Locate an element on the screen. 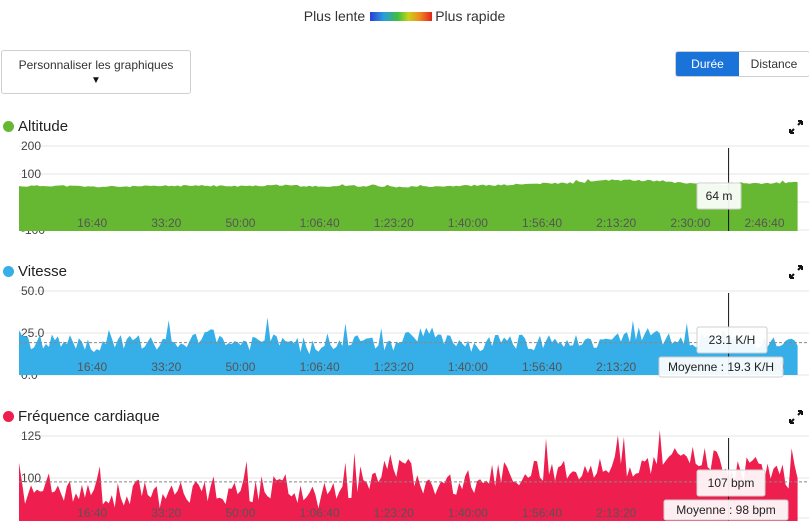 This screenshot has width=809, height=521. distance-toggle-button: Distance is located at coordinates (774, 64).